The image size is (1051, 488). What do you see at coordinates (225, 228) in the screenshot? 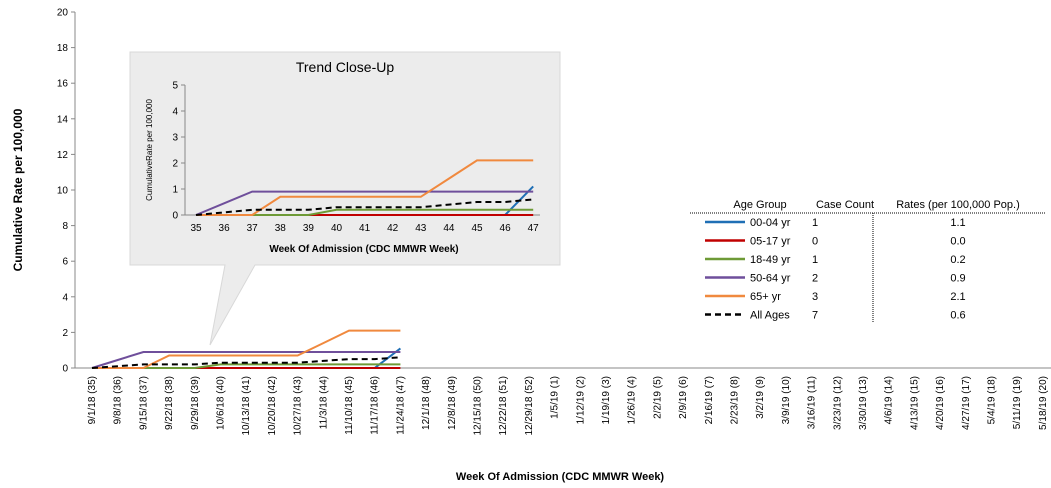
I see `x-tick-label: 36` at bounding box center [225, 228].